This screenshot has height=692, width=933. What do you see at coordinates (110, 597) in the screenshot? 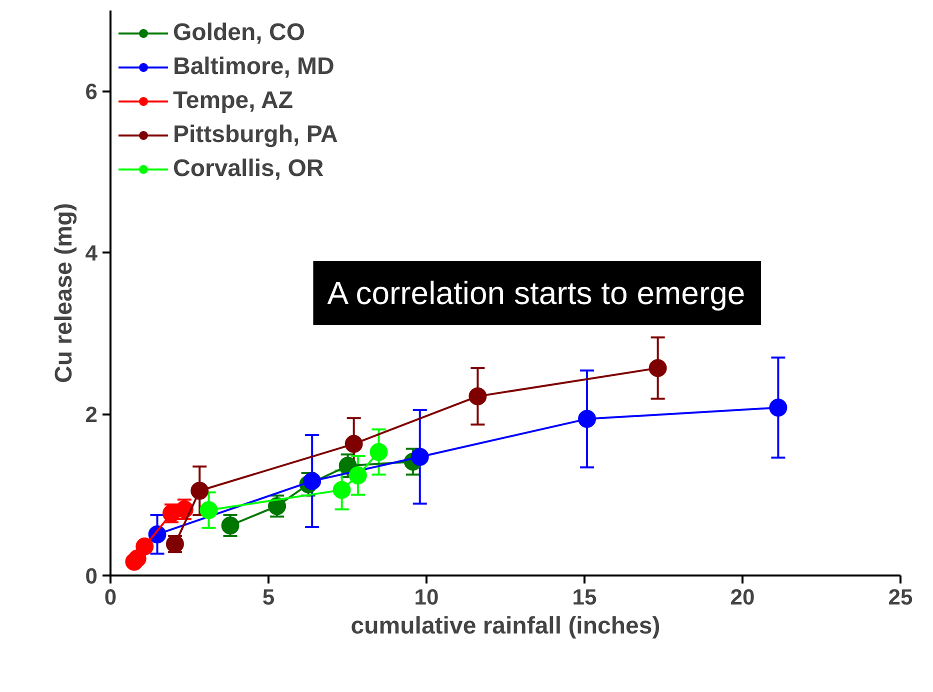
I see `x-tick-label: 0` at bounding box center [110, 597].